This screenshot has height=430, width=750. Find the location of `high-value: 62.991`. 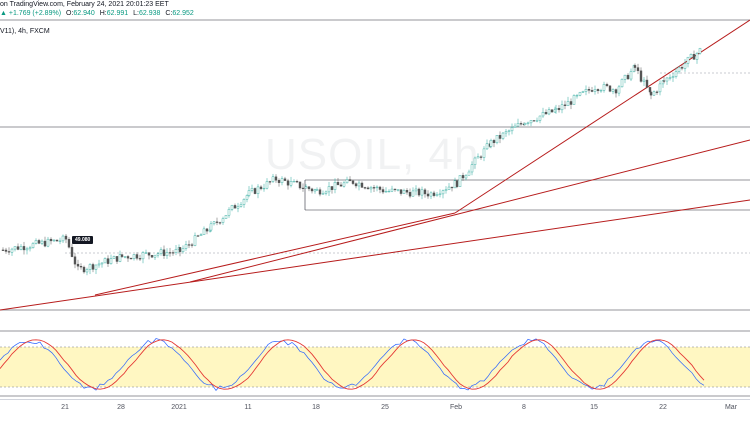

high-value: 62.991 is located at coordinates (117, 13).